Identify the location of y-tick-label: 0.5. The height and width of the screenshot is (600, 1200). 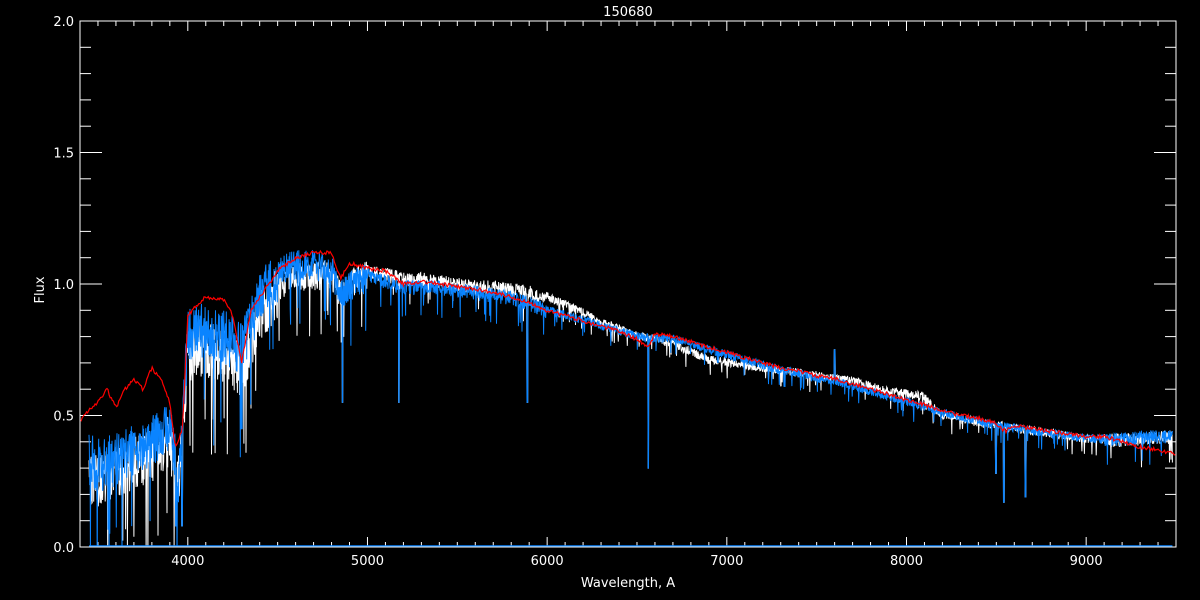
(63, 417).